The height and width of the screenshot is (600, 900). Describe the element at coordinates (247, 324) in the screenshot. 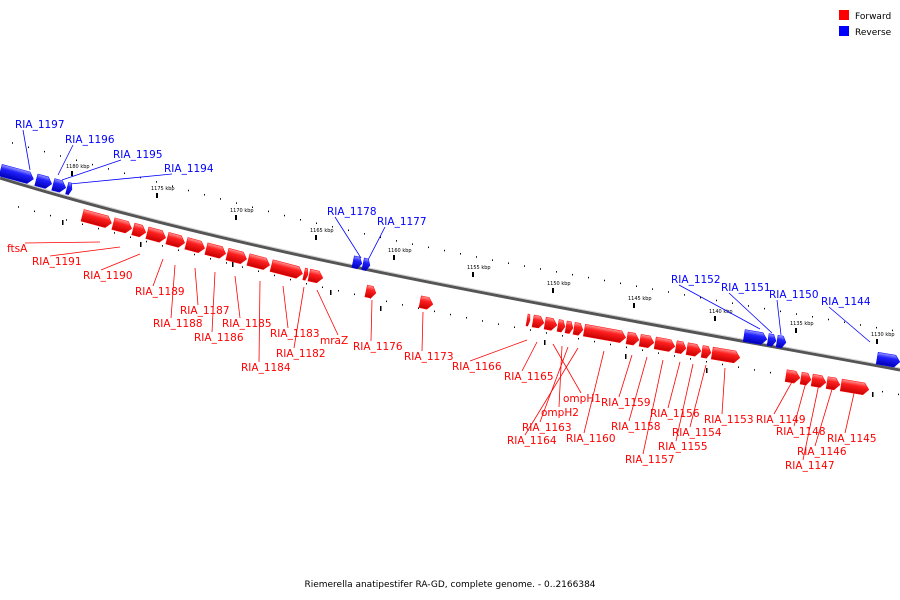

I see `gene-label: RIA_1185` at that location.